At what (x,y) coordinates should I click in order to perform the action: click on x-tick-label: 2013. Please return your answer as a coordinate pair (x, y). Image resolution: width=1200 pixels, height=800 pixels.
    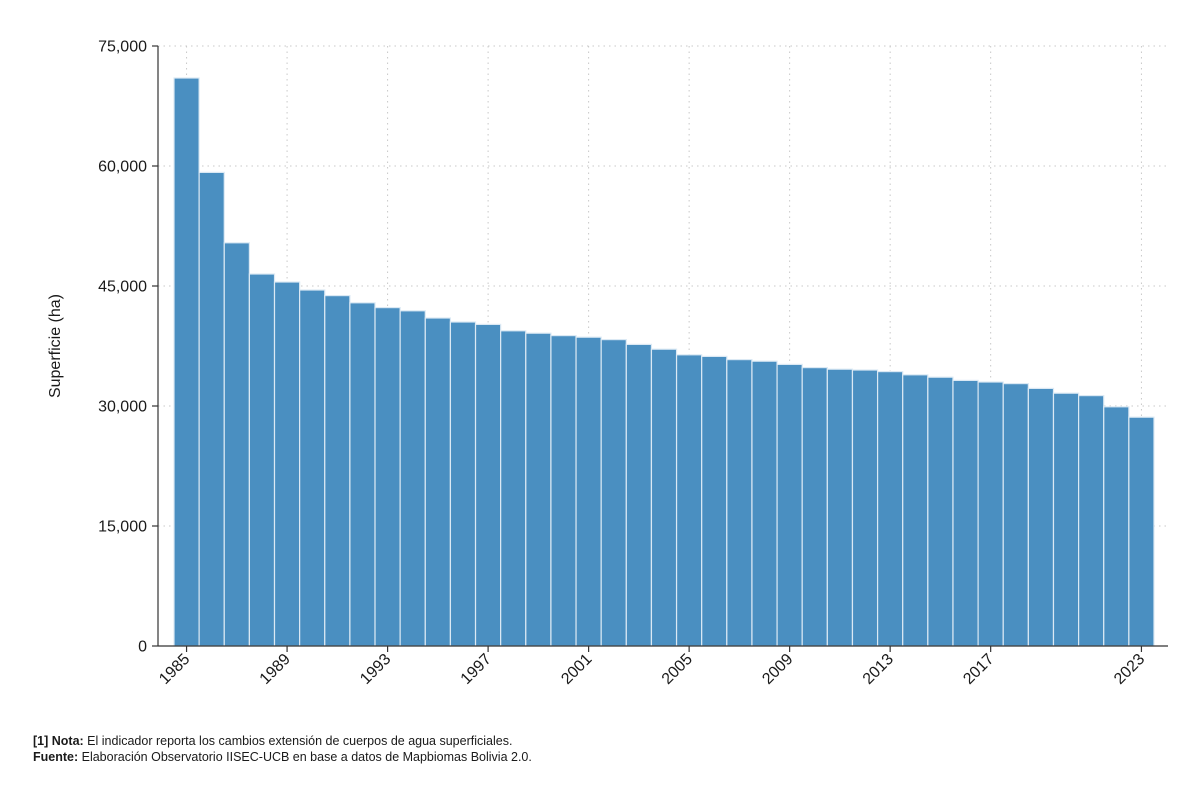
    Looking at the image, I should click on (878, 669).